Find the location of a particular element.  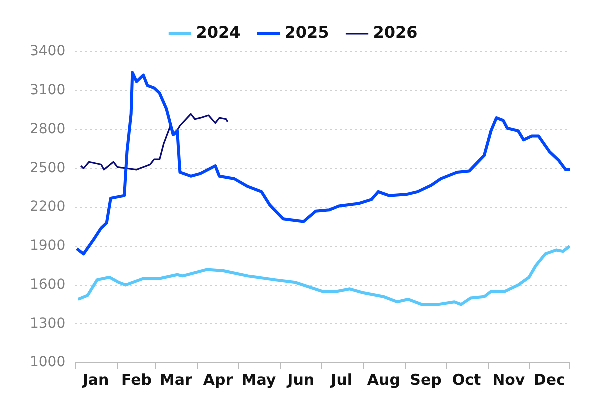

y-tick-label: 2200 is located at coordinates (48, 207).